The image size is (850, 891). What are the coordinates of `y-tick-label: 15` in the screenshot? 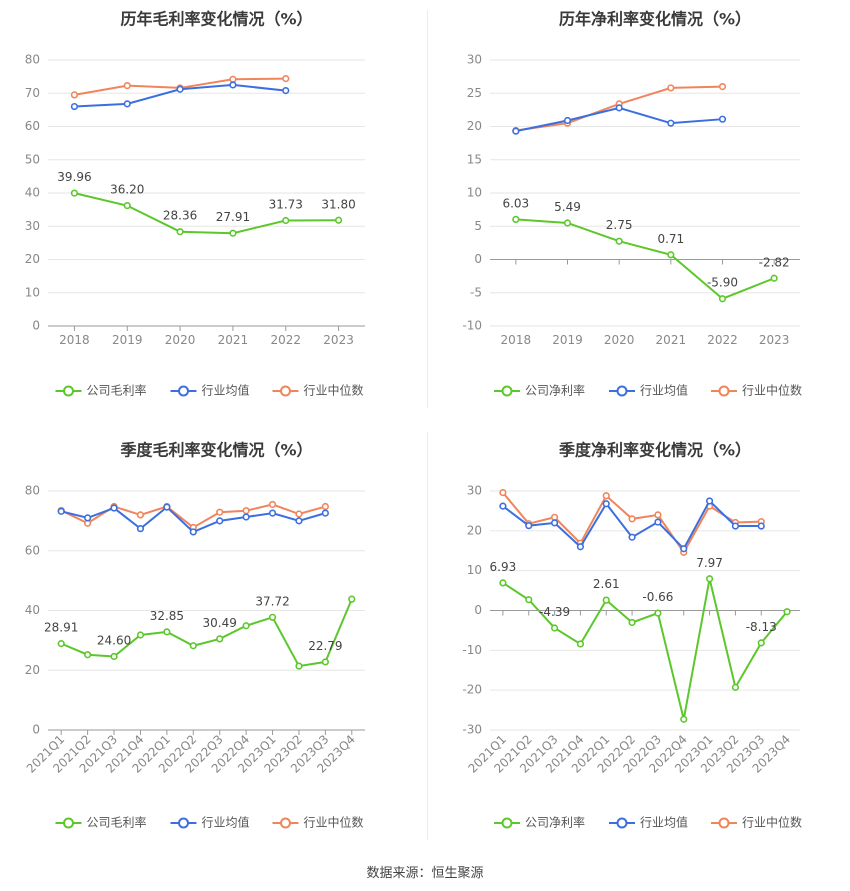 It's located at (474, 159).